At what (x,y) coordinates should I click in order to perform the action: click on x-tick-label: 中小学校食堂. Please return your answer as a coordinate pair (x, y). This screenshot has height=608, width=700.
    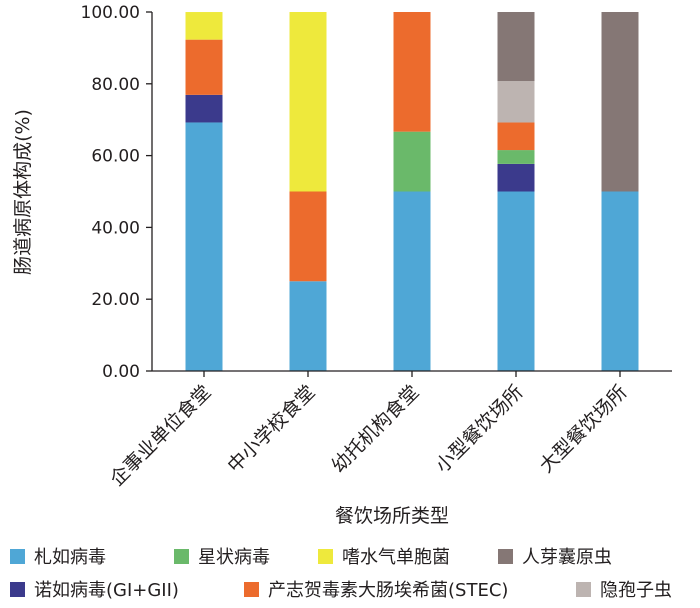
    Looking at the image, I should click on (271, 429).